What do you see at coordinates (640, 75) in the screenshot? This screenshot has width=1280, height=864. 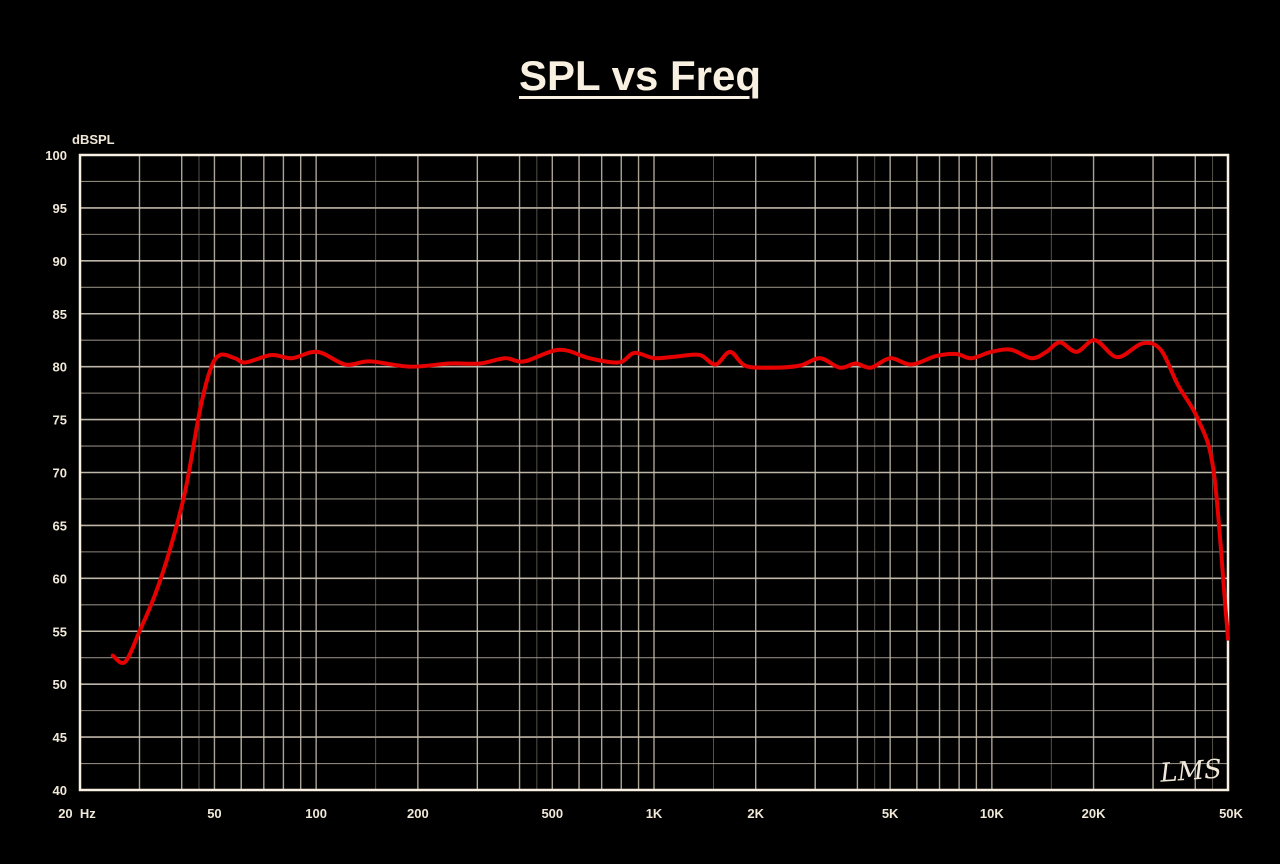 I see `chart-title: SPL vs Freq` at bounding box center [640, 75].